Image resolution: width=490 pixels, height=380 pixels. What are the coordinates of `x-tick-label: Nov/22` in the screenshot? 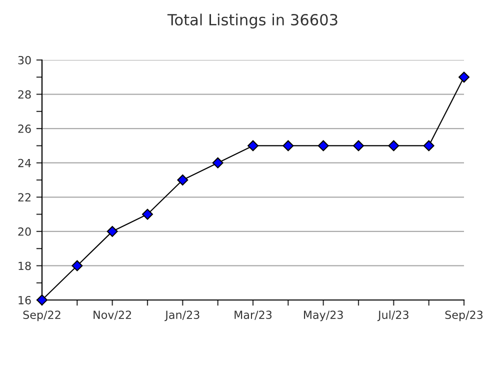 It's located at (113, 315).